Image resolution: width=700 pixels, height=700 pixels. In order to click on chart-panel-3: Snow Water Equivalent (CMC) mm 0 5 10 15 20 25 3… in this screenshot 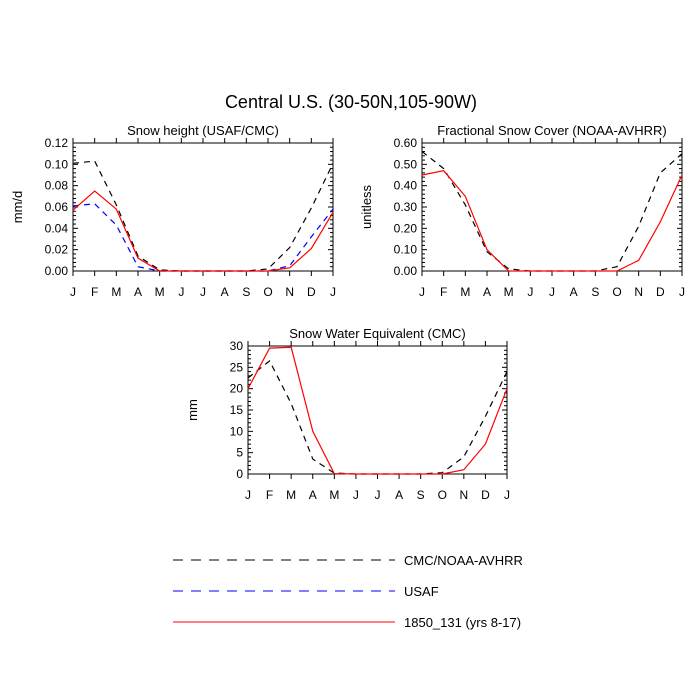, I will do `click(347, 414)`.